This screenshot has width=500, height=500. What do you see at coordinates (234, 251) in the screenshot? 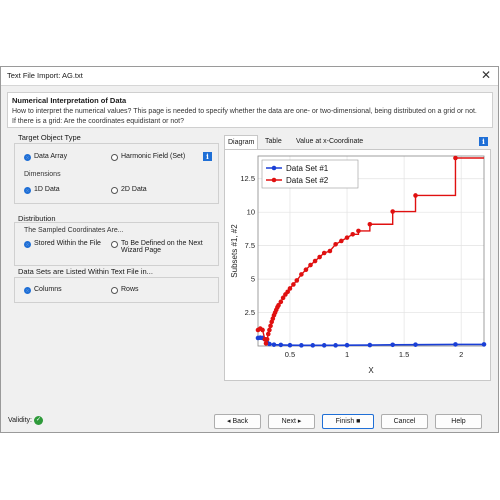
I see `y-axis-label: Subsets #1, #2` at bounding box center [234, 251].